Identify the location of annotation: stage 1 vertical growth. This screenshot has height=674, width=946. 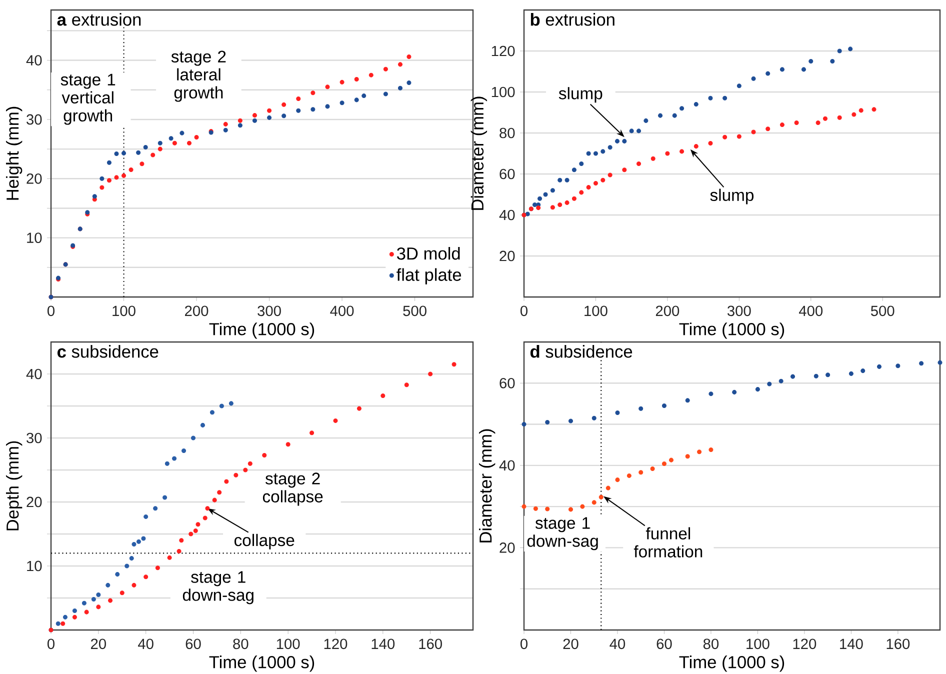
(88, 99).